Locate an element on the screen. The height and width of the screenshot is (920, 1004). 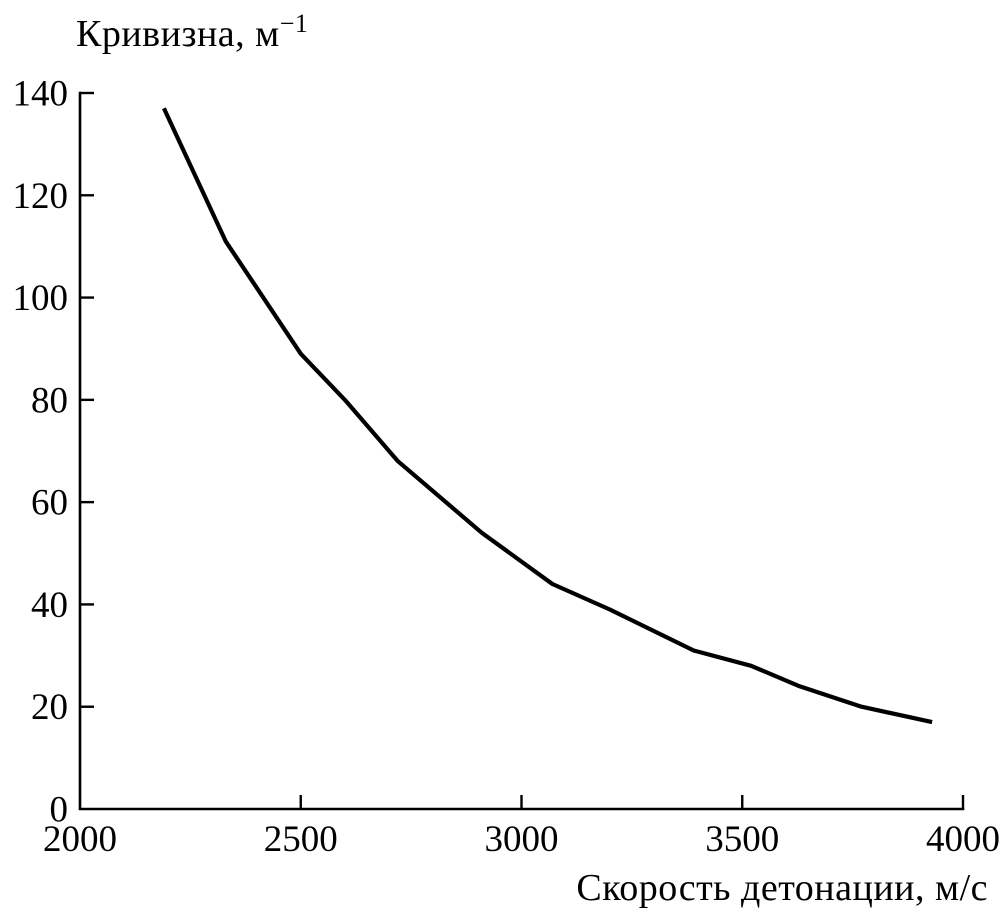
x-tick-label: 3500 is located at coordinates (742, 839).